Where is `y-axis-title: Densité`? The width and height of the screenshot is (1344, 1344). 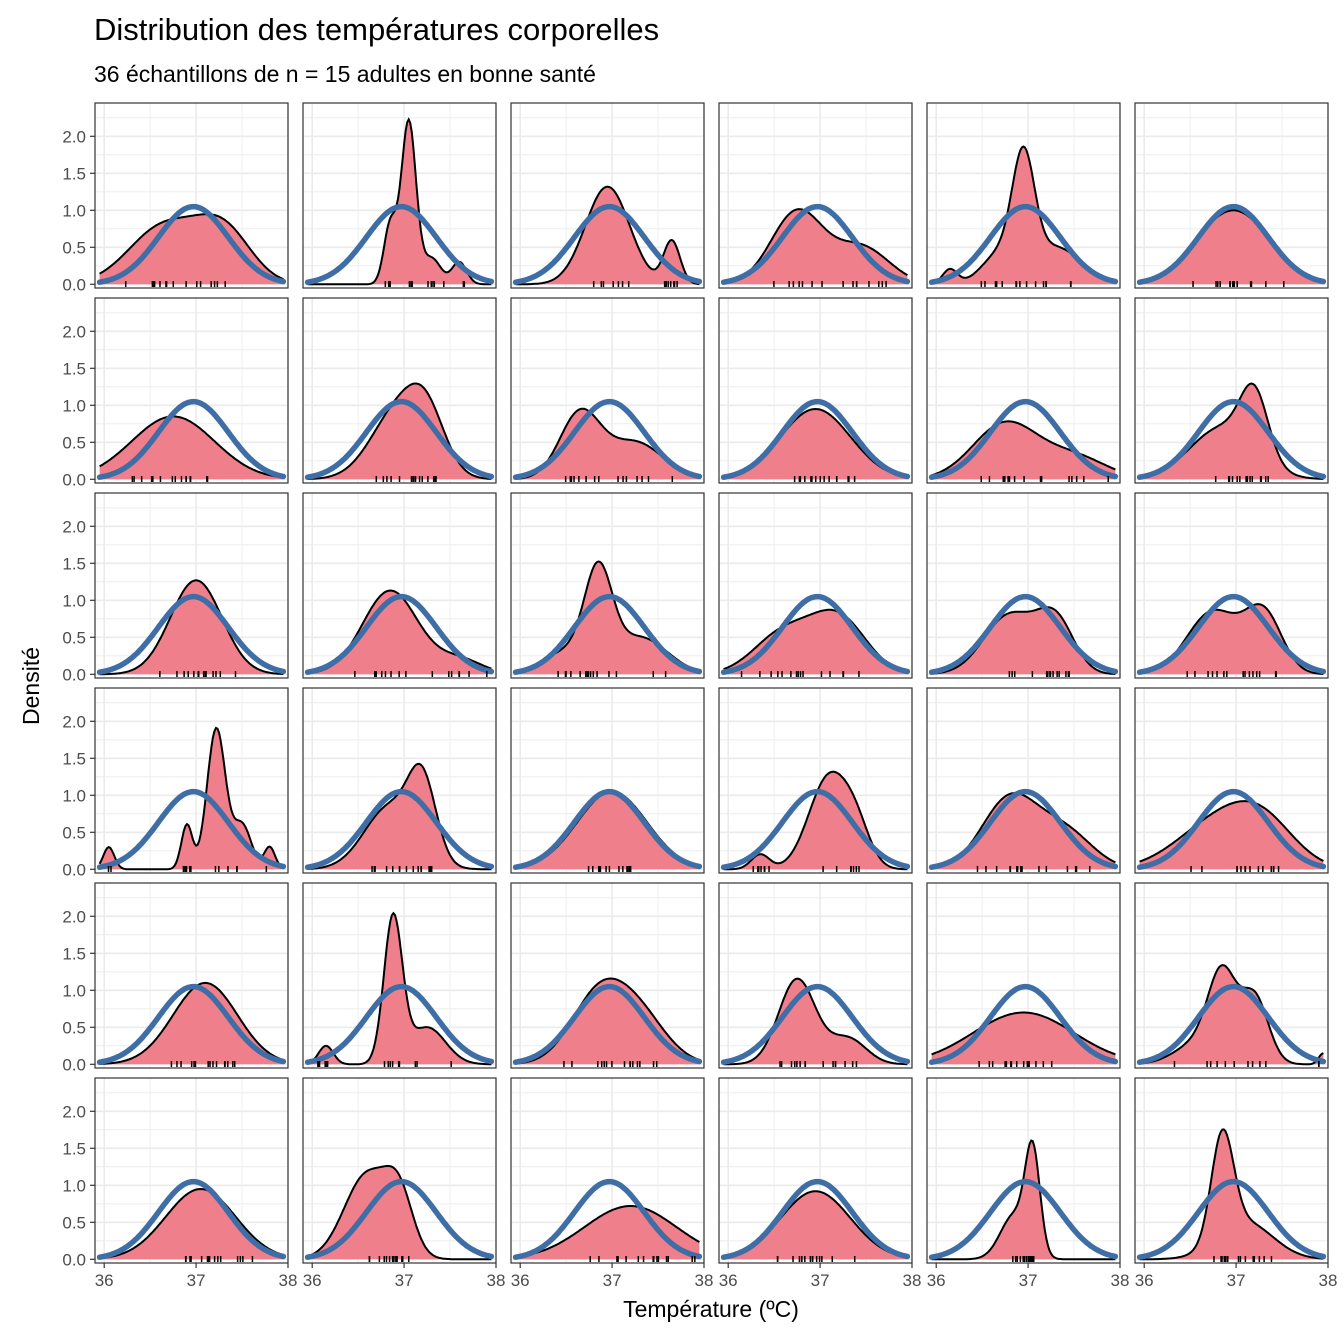
y-axis-title: Densité is located at coordinates (31, 686).